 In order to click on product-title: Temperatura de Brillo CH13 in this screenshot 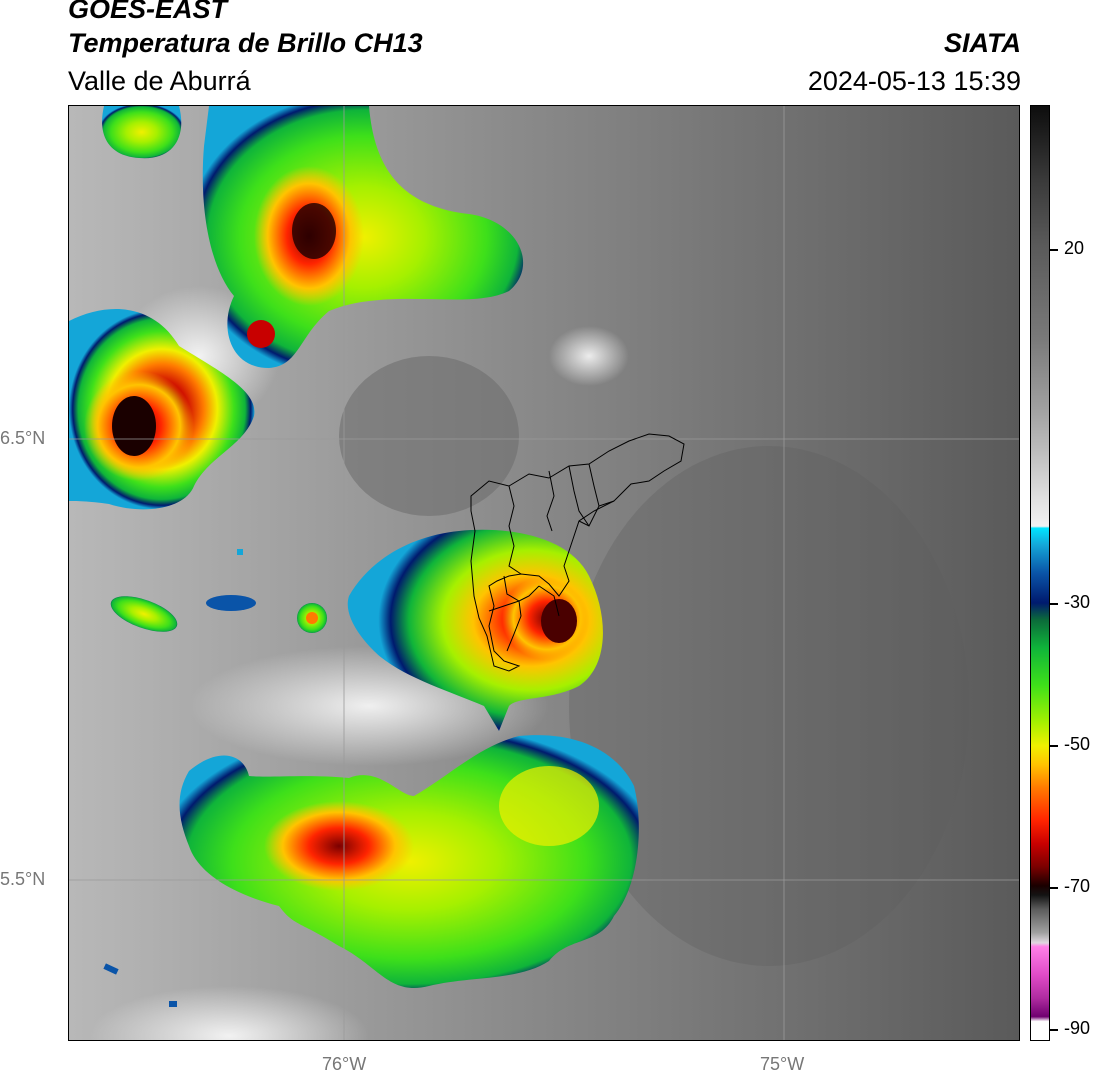, I will do `click(245, 43)`.